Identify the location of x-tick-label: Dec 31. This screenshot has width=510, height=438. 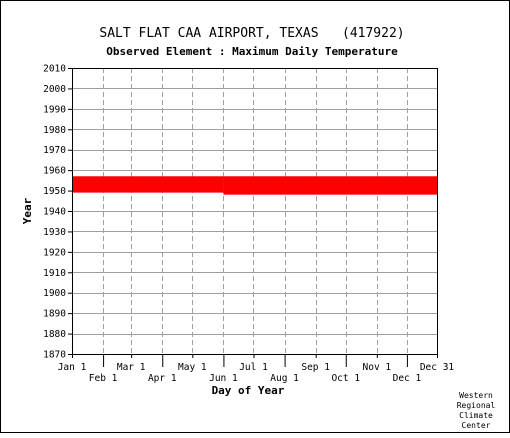
(437, 367).